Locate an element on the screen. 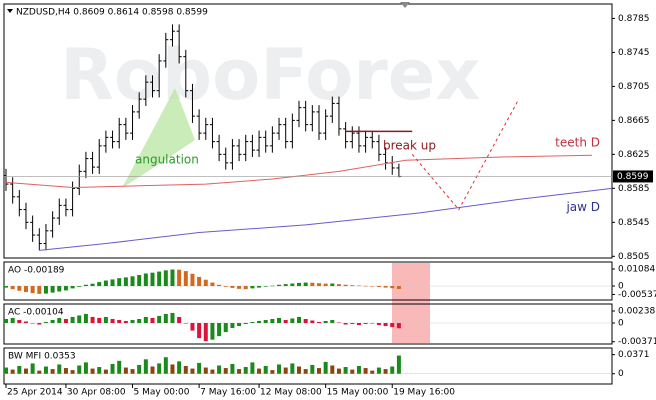 Image resolution: width=656 pixels, height=400 pixels. y-tick-label: 0.8505 is located at coordinates (634, 257).